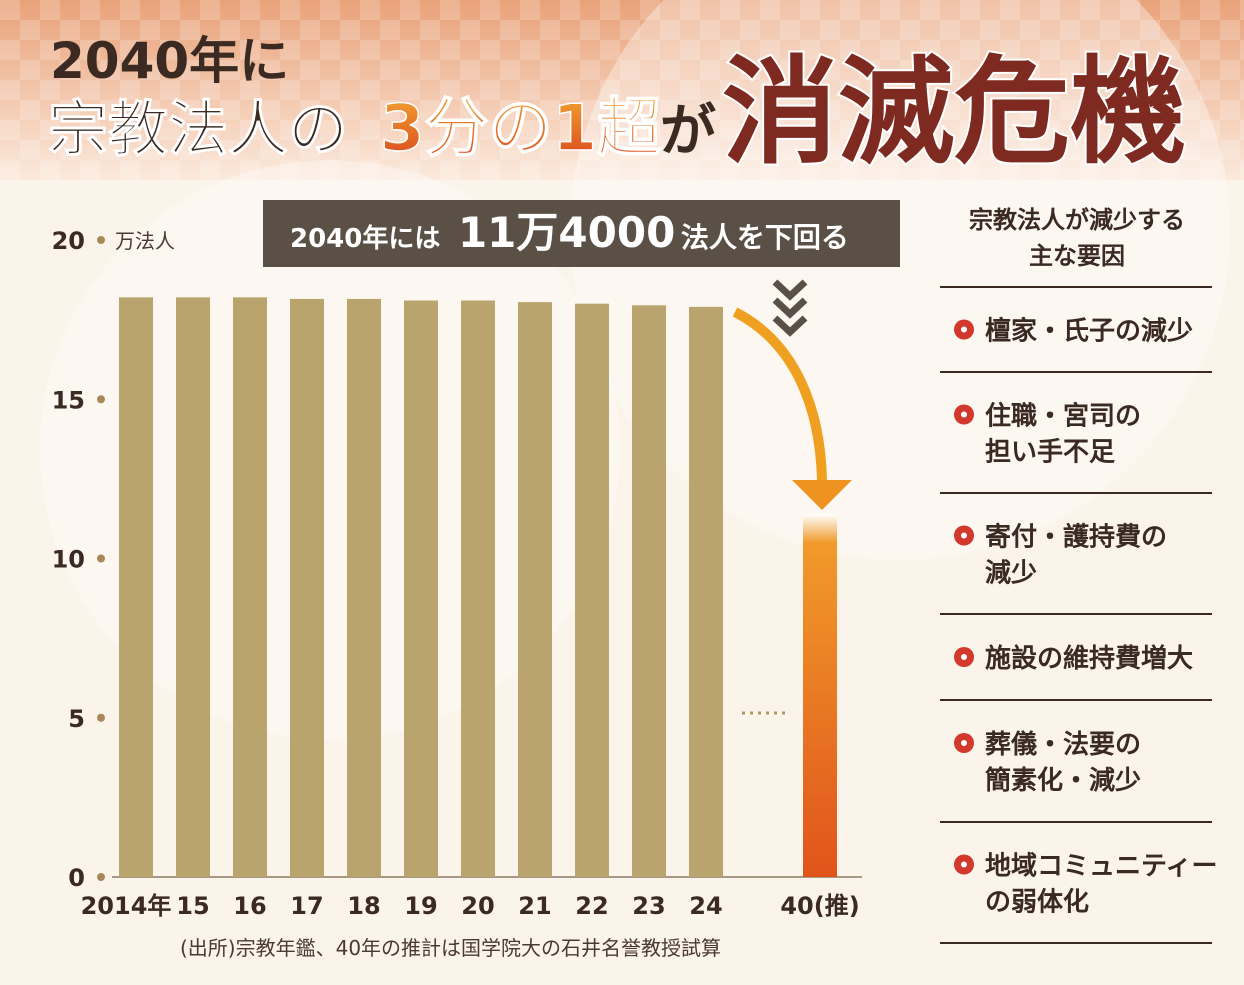 Image resolution: width=1244 pixels, height=985 pixels. What do you see at coordinates (1077, 256) in the screenshot?
I see `factors-title: 主な要因` at bounding box center [1077, 256].